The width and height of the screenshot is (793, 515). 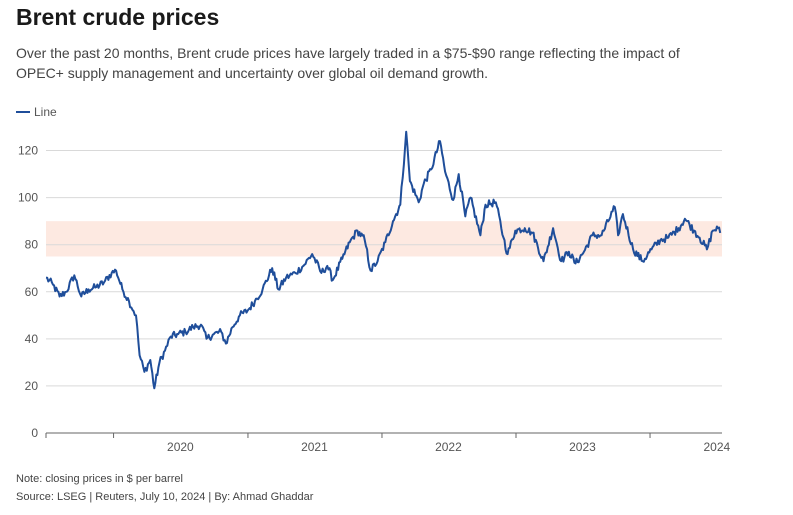 I want to click on y-tick-label: 0, so click(x=34, y=433).